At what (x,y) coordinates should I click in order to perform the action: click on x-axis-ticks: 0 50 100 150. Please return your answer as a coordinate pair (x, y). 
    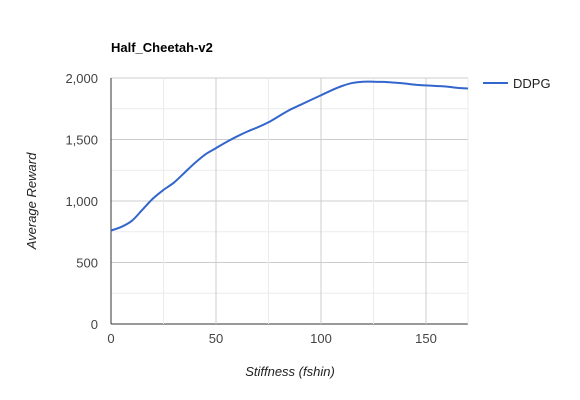
    Looking at the image, I should click on (271, 338).